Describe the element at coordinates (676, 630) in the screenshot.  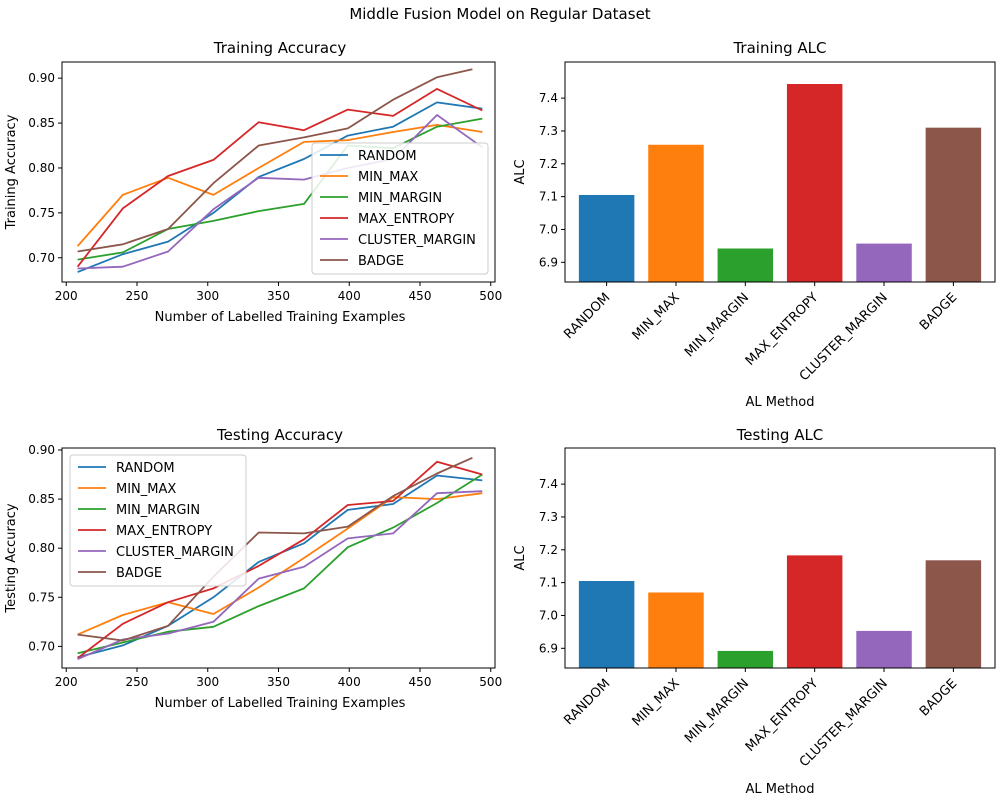
I see `bar-min-max` at that location.